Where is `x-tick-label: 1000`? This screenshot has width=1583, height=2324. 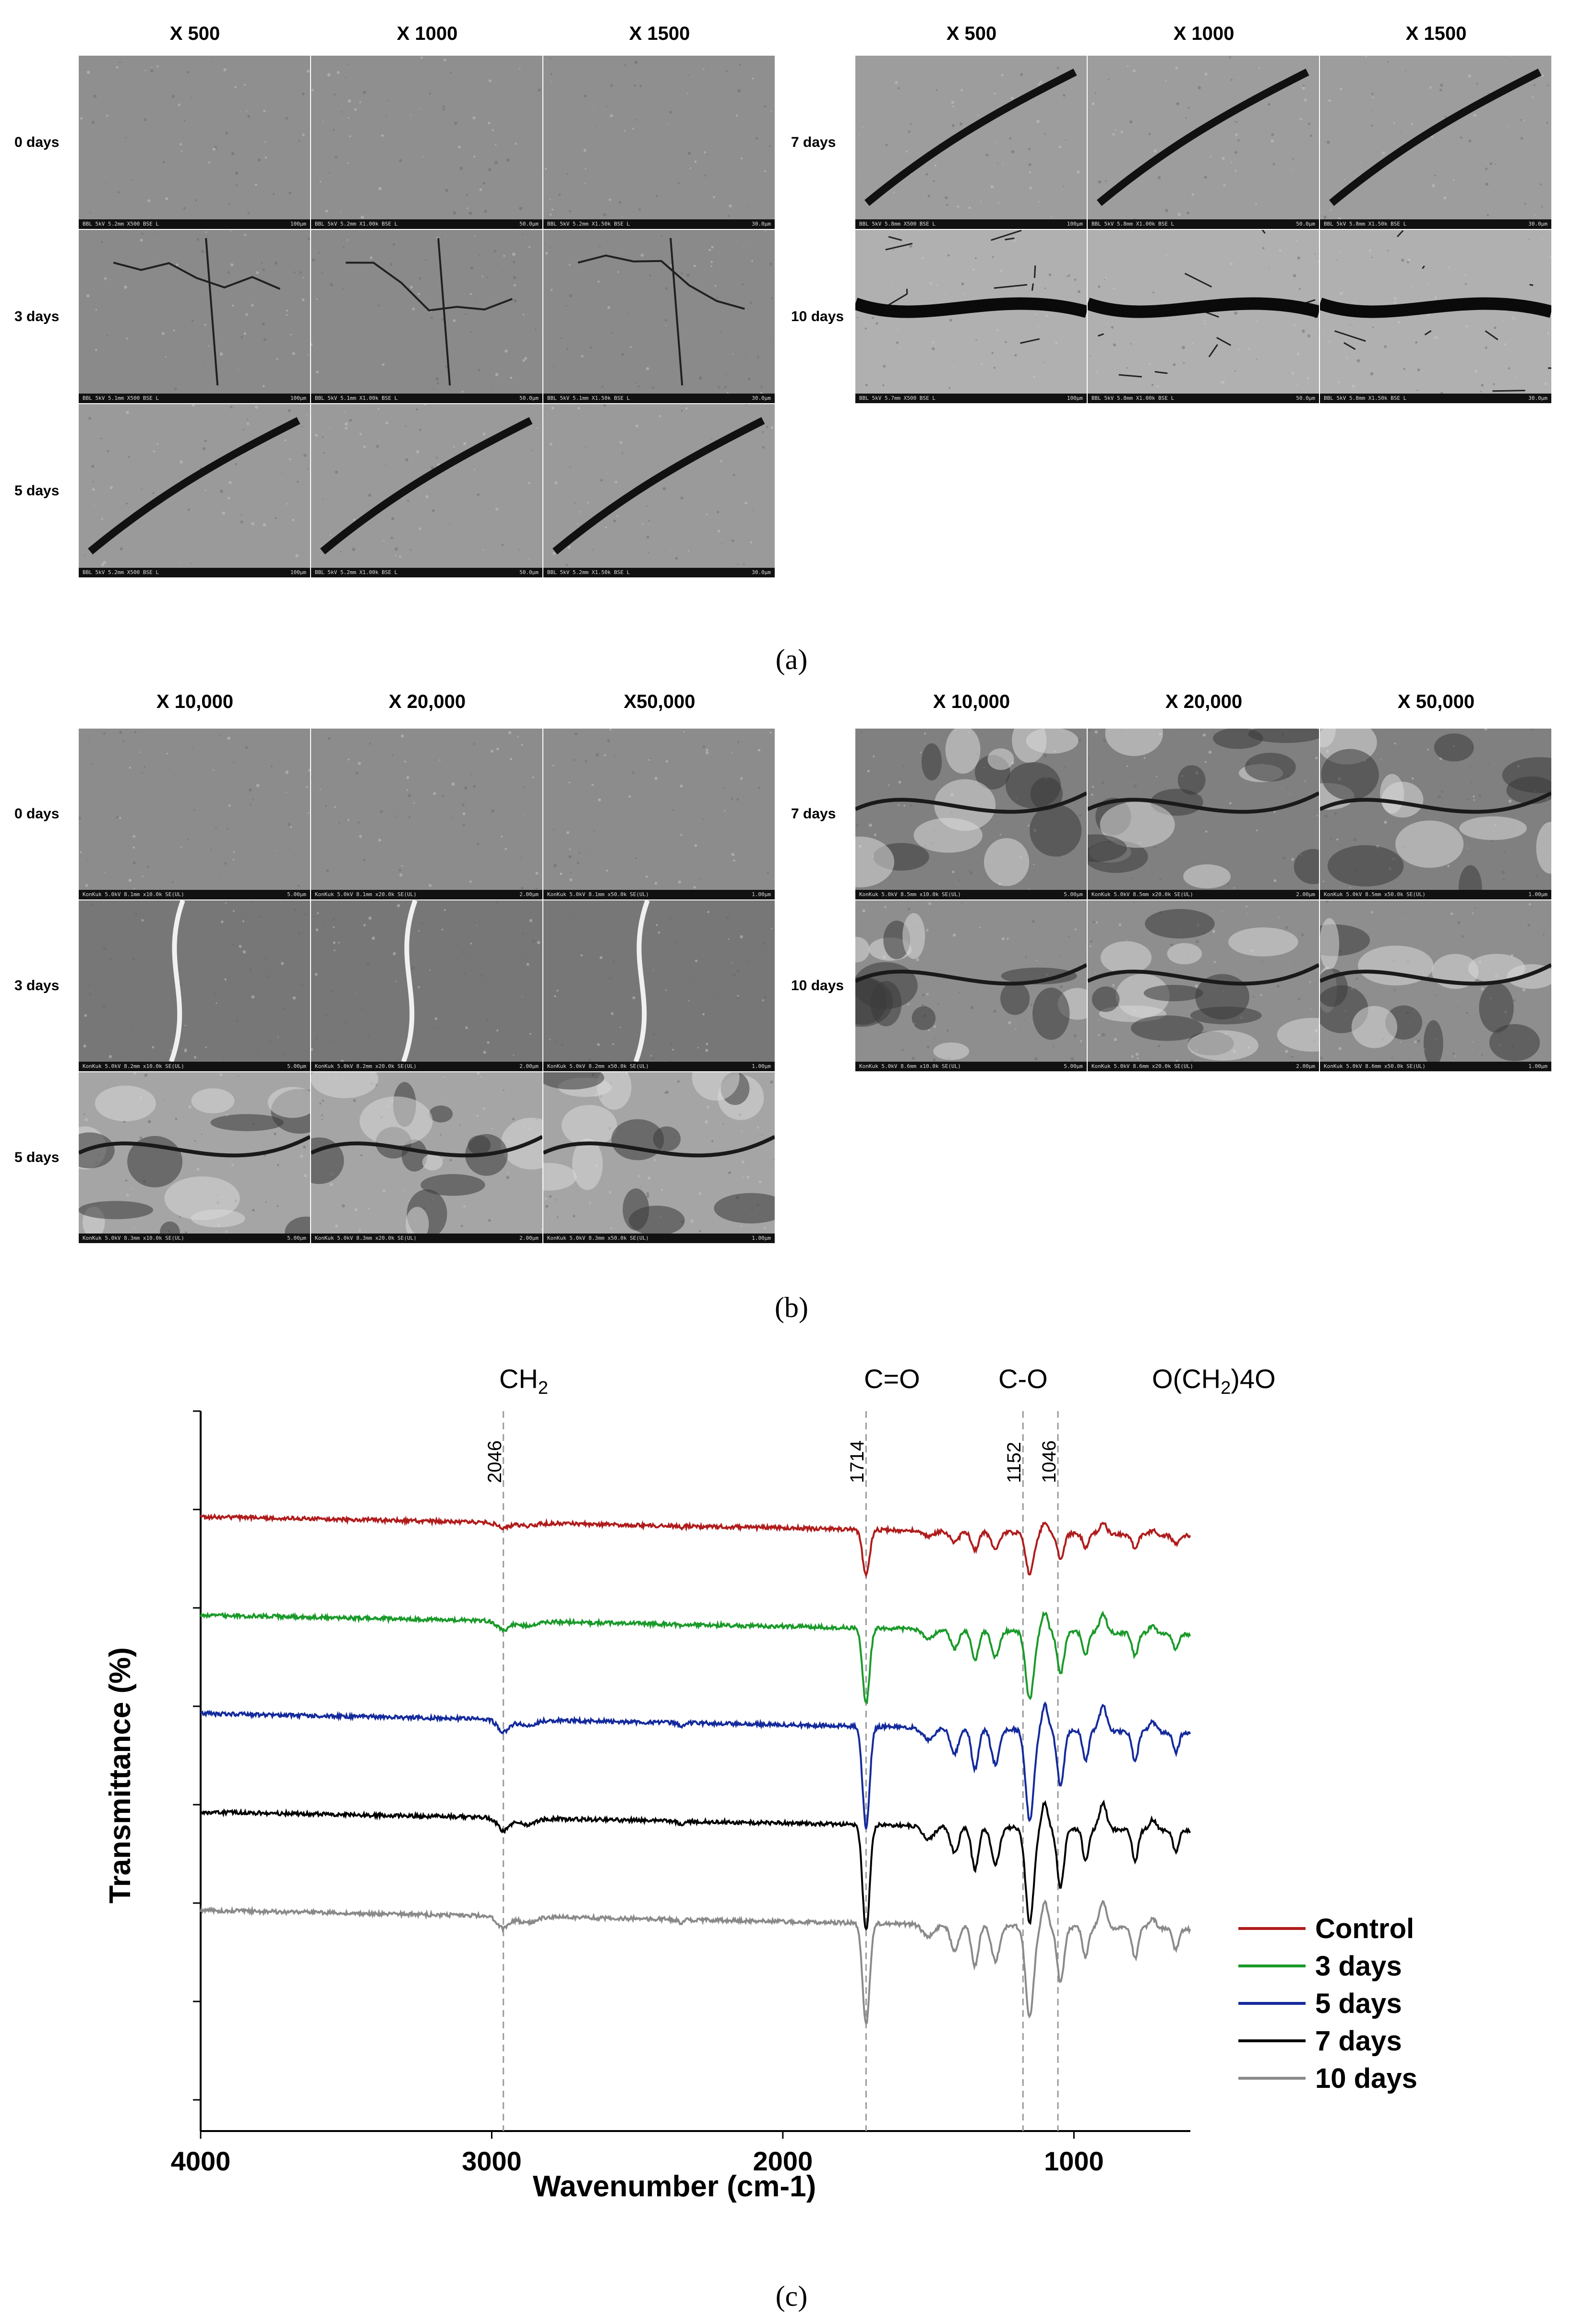
x-tick-label: 1000 is located at coordinates (1074, 2161).